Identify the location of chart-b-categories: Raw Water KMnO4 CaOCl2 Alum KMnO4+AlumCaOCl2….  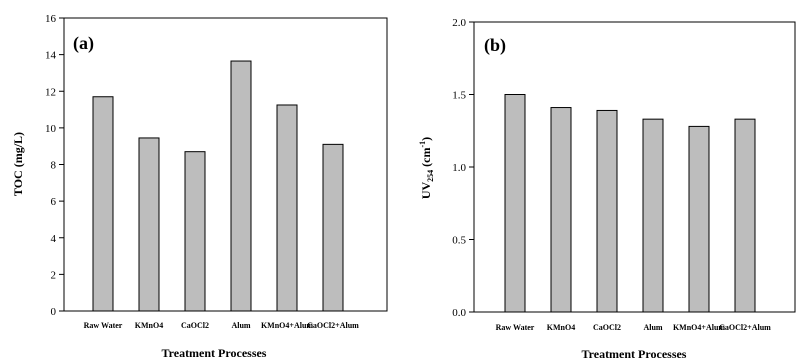
(634, 327).